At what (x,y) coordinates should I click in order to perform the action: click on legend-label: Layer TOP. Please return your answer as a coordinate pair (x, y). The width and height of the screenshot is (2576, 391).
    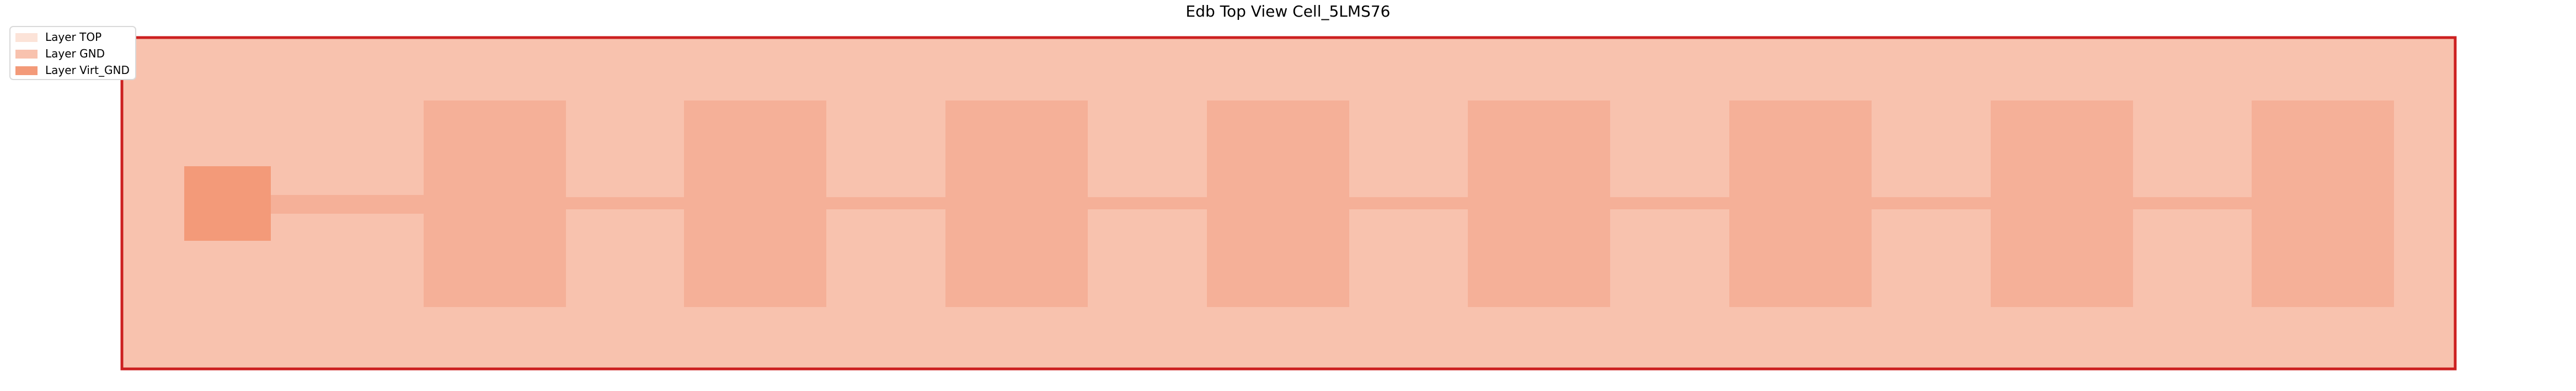
    Looking at the image, I should click on (73, 37).